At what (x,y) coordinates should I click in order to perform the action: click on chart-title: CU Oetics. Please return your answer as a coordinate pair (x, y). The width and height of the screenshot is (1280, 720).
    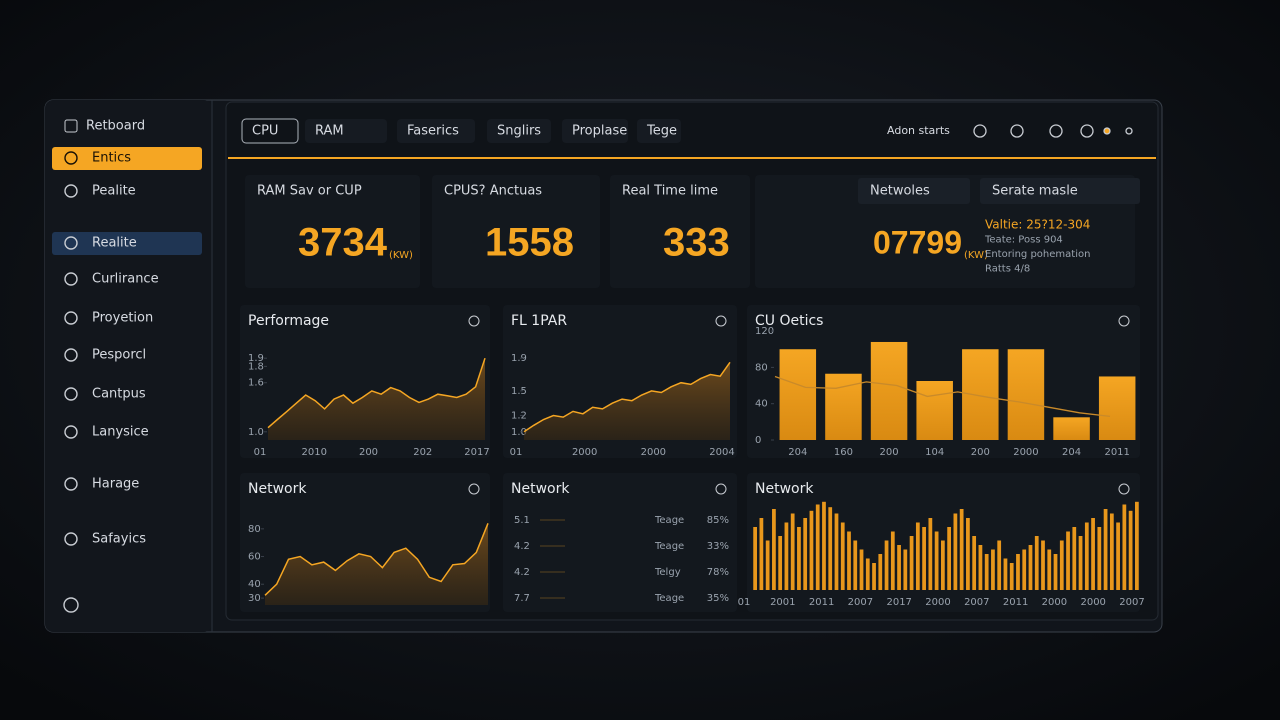
    Looking at the image, I should click on (789, 321).